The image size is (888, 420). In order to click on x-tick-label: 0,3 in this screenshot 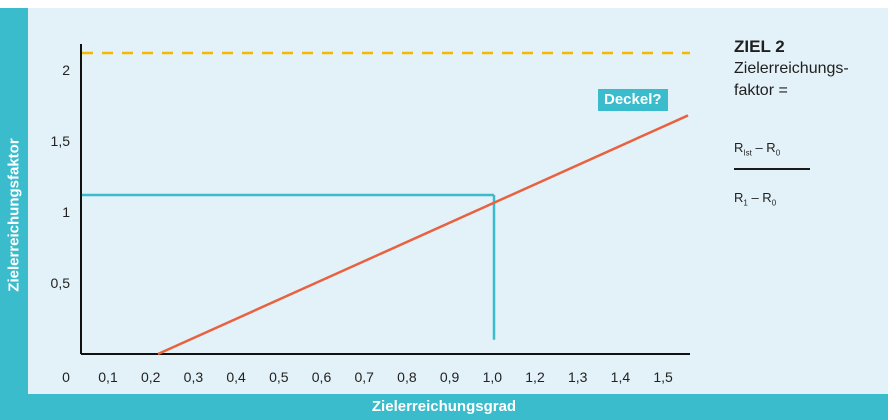, I will do `click(194, 377)`.